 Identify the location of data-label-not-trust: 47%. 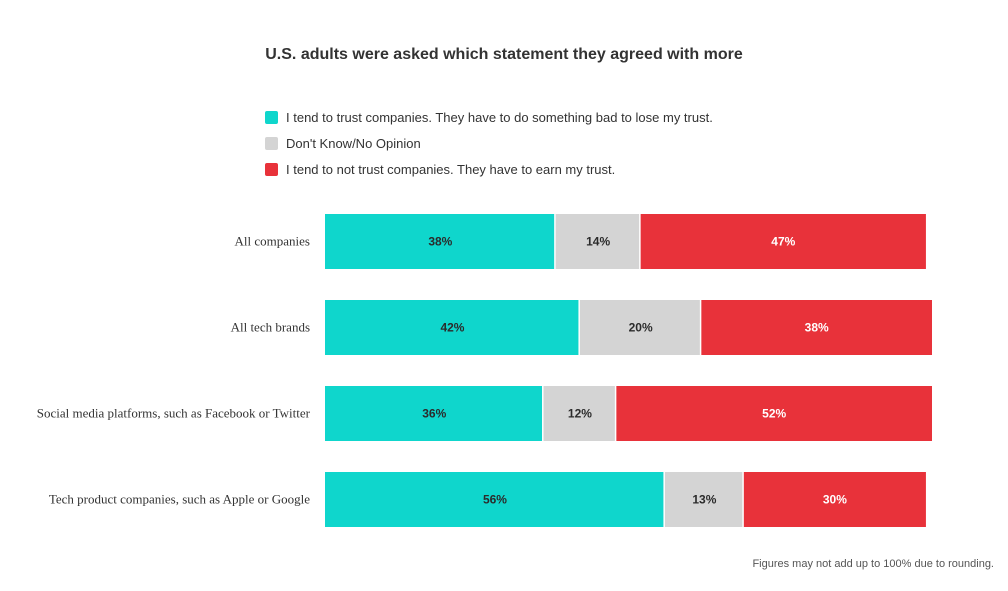
(783, 242).